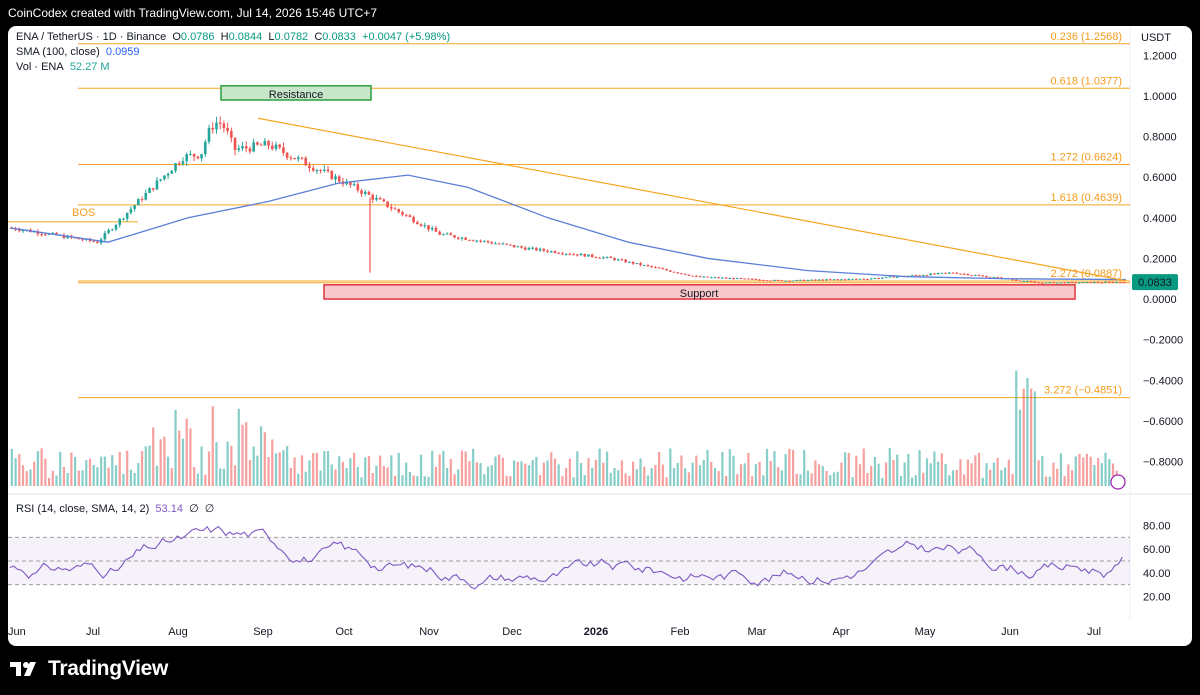 The image size is (1200, 695). I want to click on legend-sma-label: SMA (100, close), so click(58, 52).